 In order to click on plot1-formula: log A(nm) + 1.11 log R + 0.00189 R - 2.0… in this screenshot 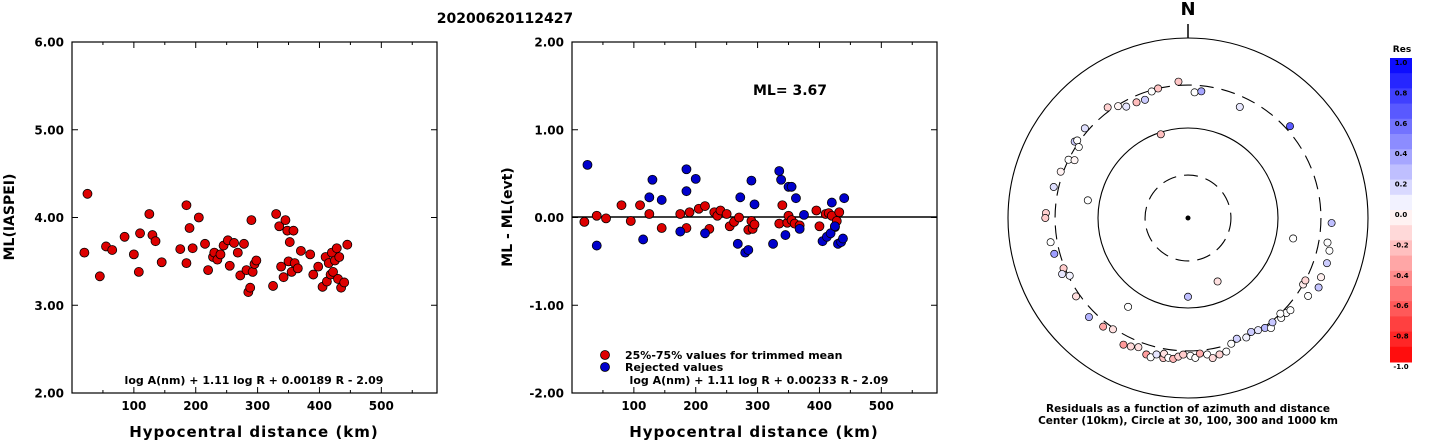, I will do `click(254, 380)`.